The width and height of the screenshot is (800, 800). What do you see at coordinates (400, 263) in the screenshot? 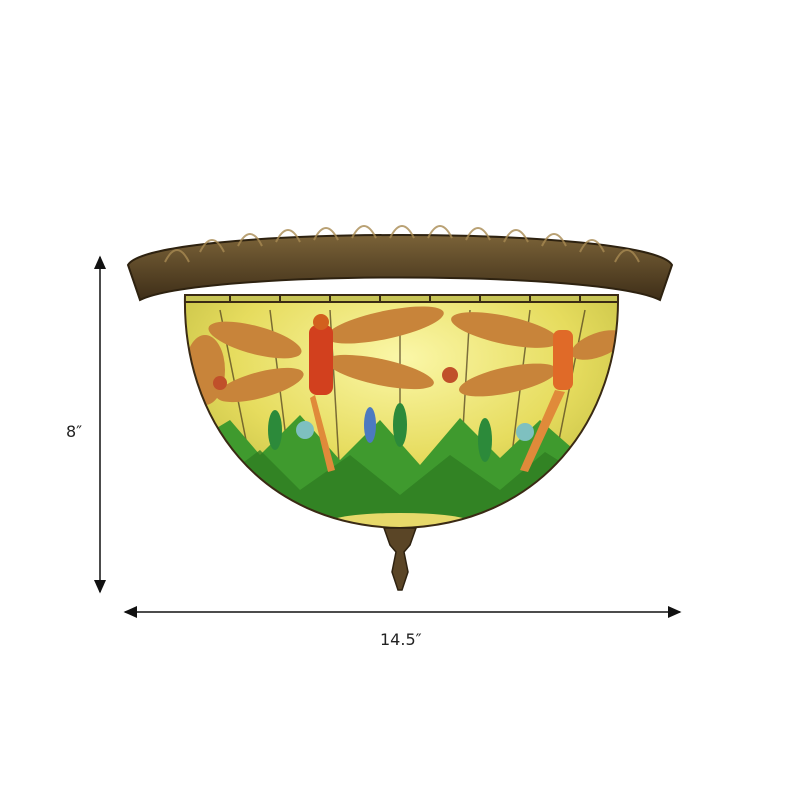
I see `canopy` at bounding box center [400, 263].